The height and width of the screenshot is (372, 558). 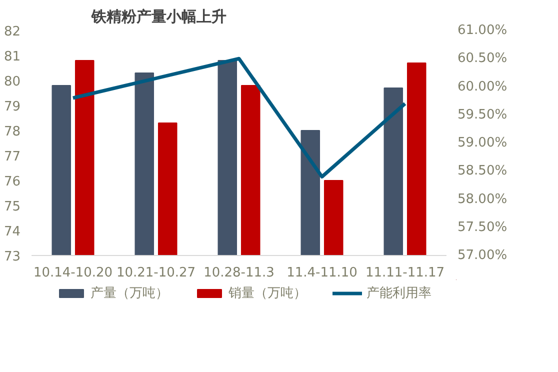 What do you see at coordinates (156, 273) in the screenshot?
I see `x-tick-label: 10.21-10.27` at bounding box center [156, 273].